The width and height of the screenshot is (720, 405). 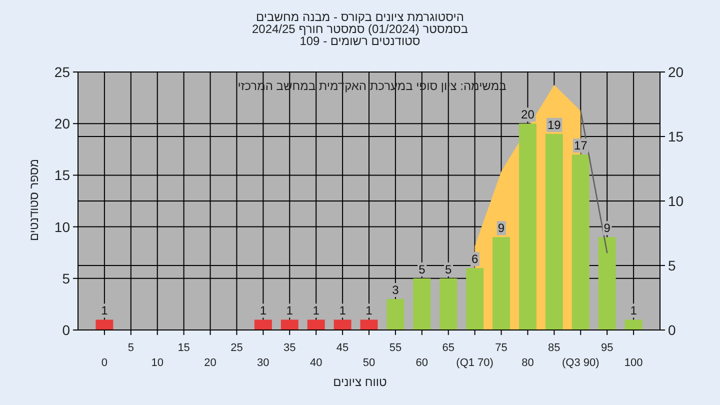 What do you see at coordinates (360, 29) in the screenshot?
I see `chart-subtitle: בסמסטר (01/2024) סמסטר חורף 2024/25` at bounding box center [360, 29].